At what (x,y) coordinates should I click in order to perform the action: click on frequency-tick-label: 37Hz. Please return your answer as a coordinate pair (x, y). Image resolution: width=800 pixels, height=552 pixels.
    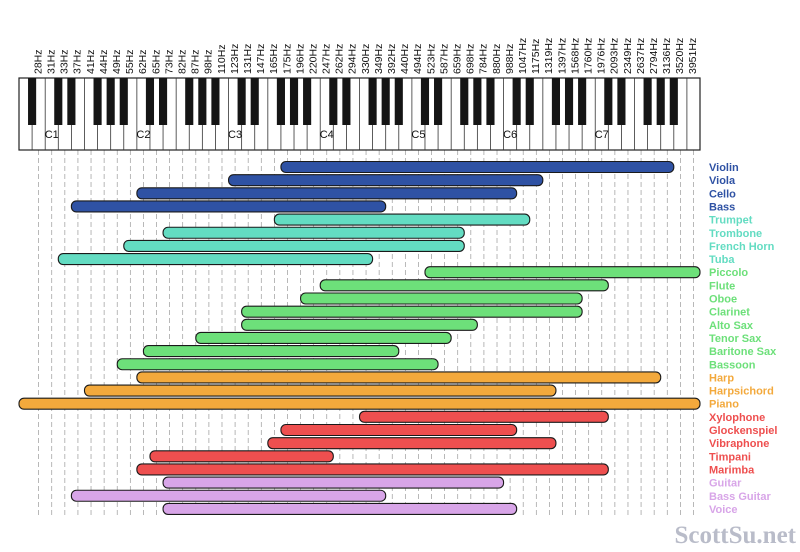
    Looking at the image, I should click on (78, 61).